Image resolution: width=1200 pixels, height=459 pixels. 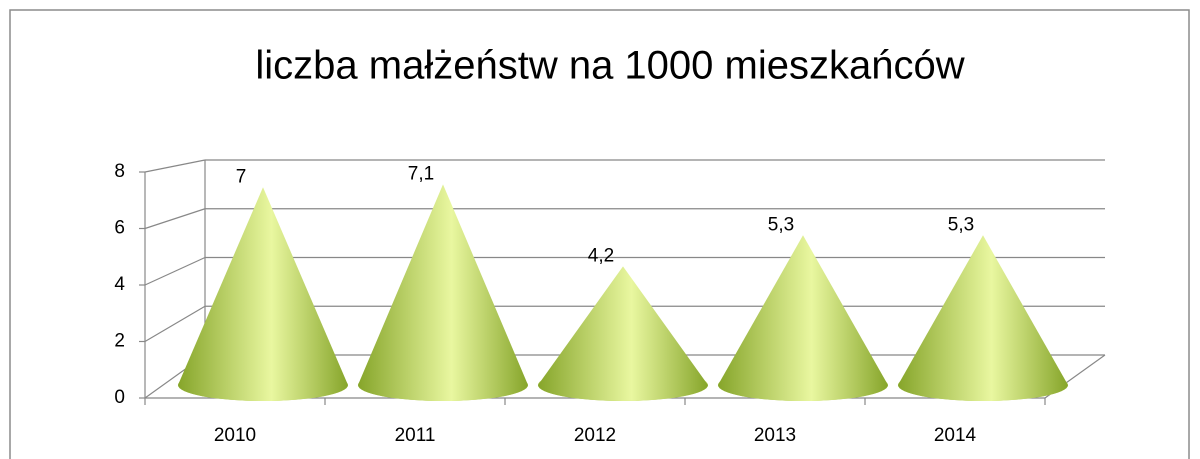 What do you see at coordinates (119, 284) in the screenshot?
I see `y-tick-label: 4` at bounding box center [119, 284].